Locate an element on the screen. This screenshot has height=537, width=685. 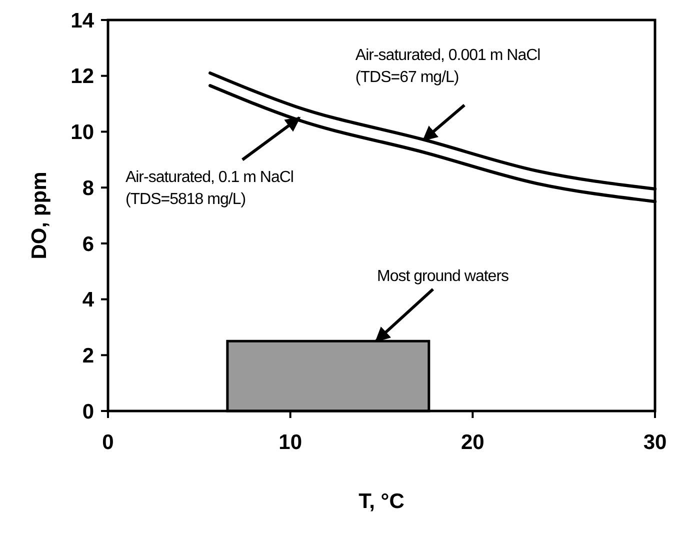
annotation: Air-saturated, 0.001 m NaCl (TDS=67 mg/L) is located at coordinates (447, 66).